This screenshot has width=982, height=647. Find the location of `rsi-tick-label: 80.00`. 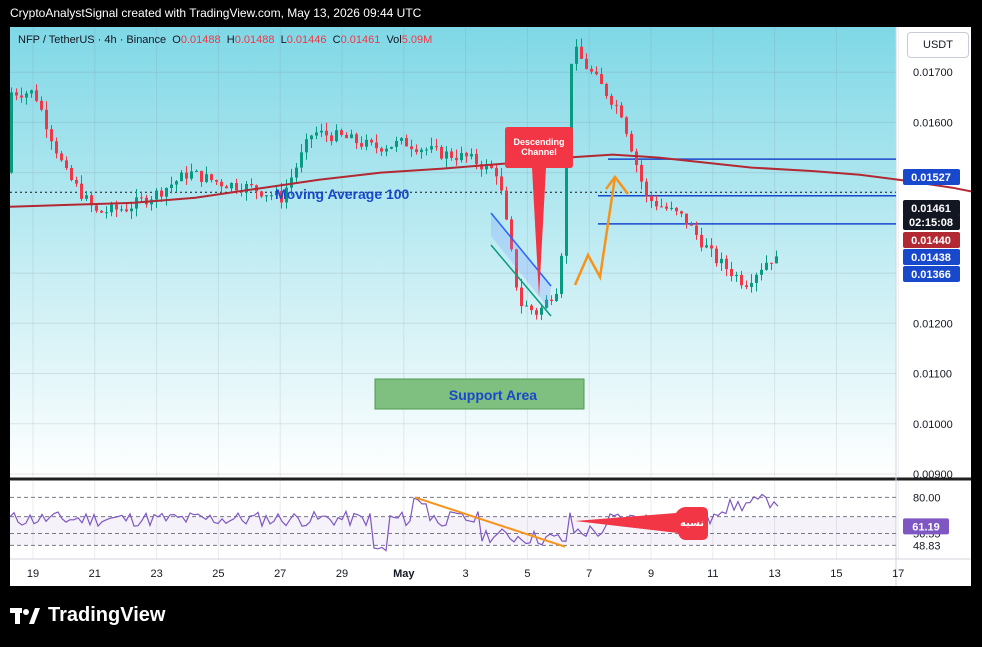

rsi-tick-label: 80.00 is located at coordinates (927, 498).